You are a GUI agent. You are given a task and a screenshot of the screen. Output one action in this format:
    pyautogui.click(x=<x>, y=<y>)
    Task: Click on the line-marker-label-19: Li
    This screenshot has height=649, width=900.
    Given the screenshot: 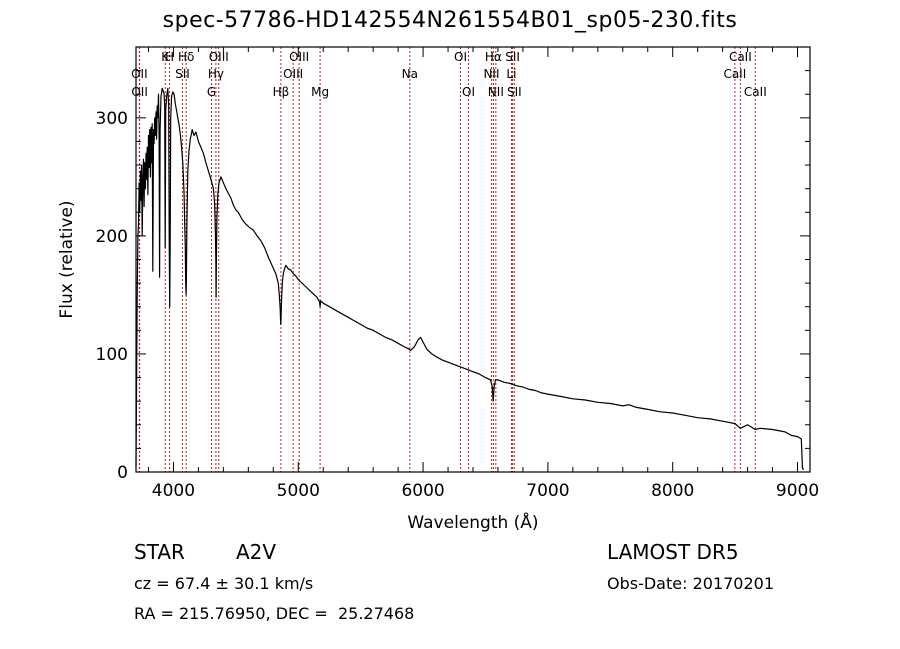 What is the action you would take?
    pyautogui.click(x=511, y=74)
    